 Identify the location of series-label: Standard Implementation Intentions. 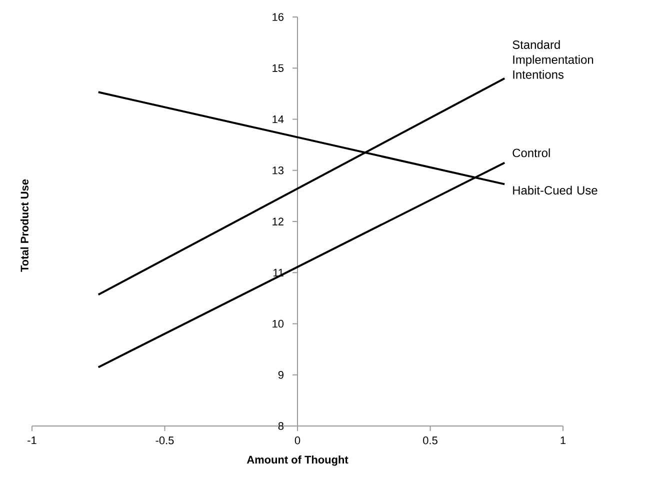
(553, 59).